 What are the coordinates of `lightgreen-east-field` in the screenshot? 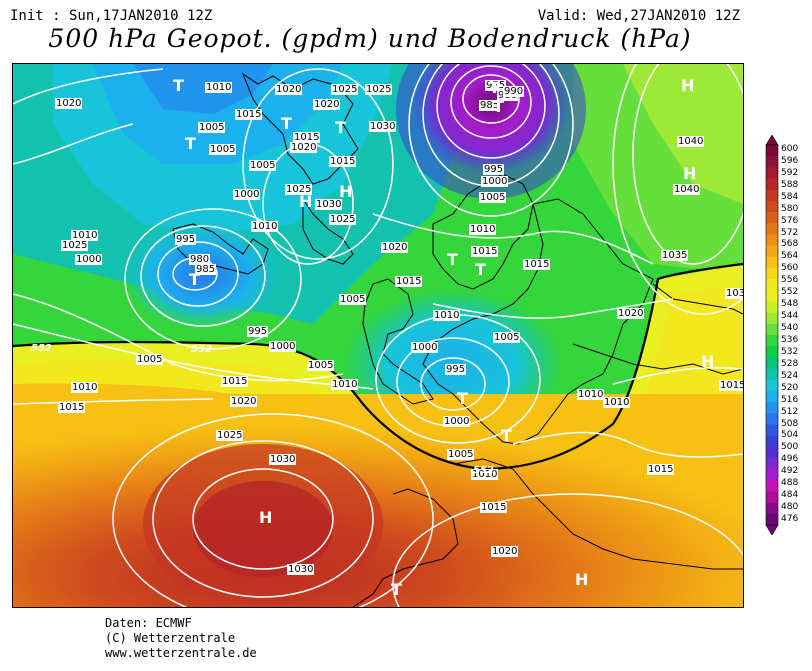 It's located at (683, 134).